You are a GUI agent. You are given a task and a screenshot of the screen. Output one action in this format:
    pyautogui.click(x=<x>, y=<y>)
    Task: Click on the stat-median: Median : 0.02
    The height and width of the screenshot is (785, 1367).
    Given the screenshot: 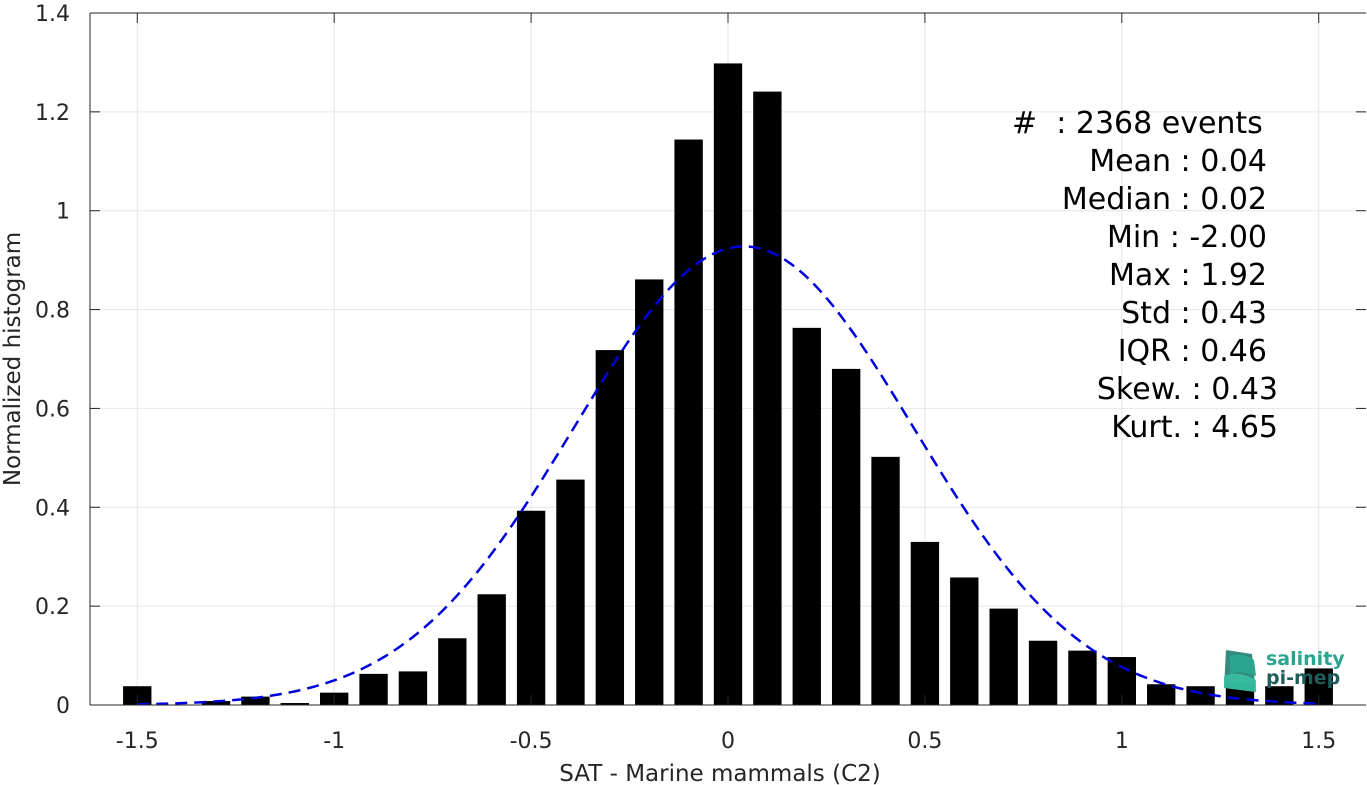 What is the action you would take?
    pyautogui.click(x=1164, y=199)
    